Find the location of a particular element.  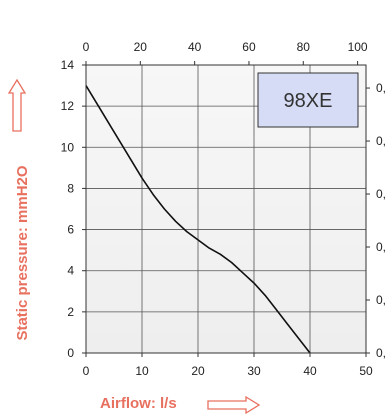

x-tick-label: 30 is located at coordinates (254, 371).